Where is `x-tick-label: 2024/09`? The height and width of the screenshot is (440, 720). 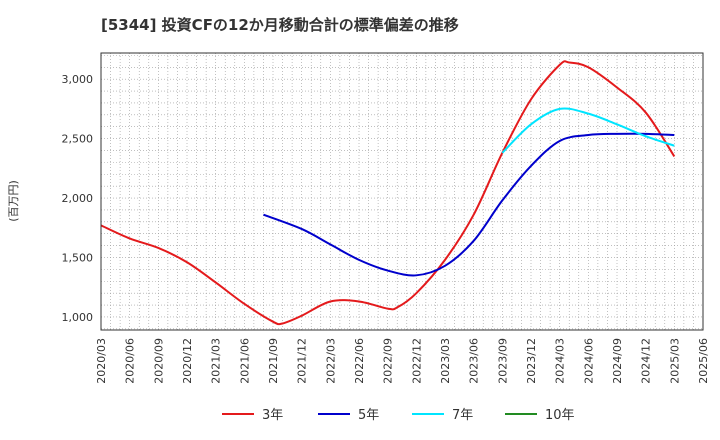
x-tick-label: 2024/09 is located at coordinates (617, 361).